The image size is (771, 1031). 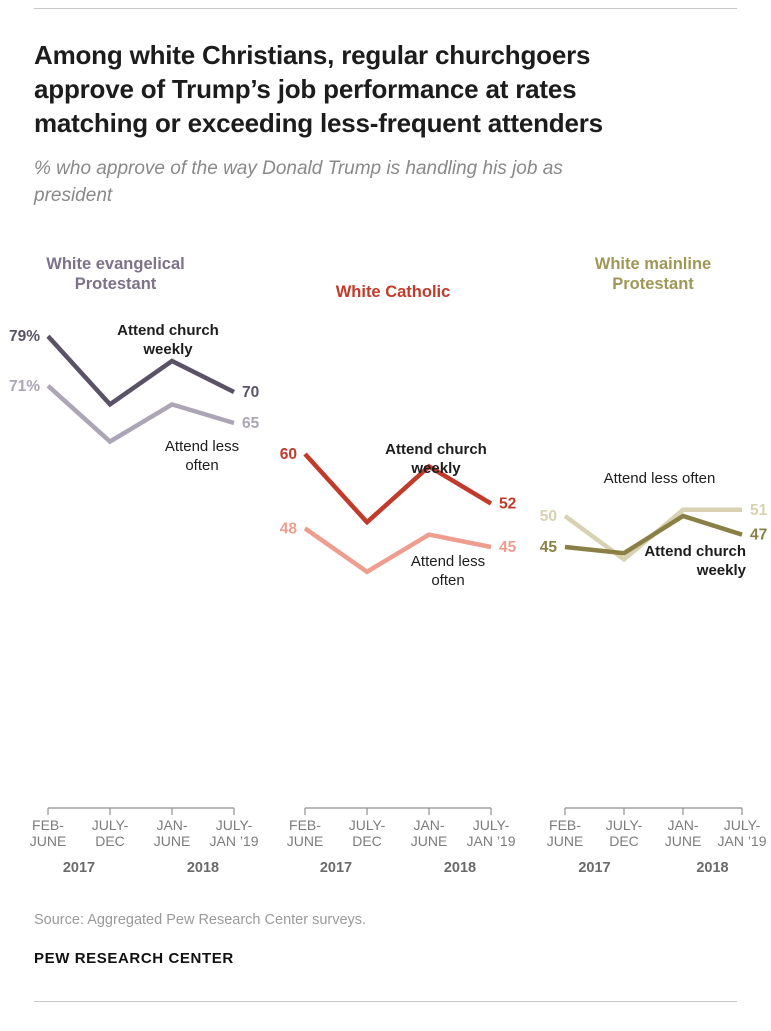 What do you see at coordinates (759, 509) in the screenshot?
I see `value-label-end: 51` at bounding box center [759, 509].